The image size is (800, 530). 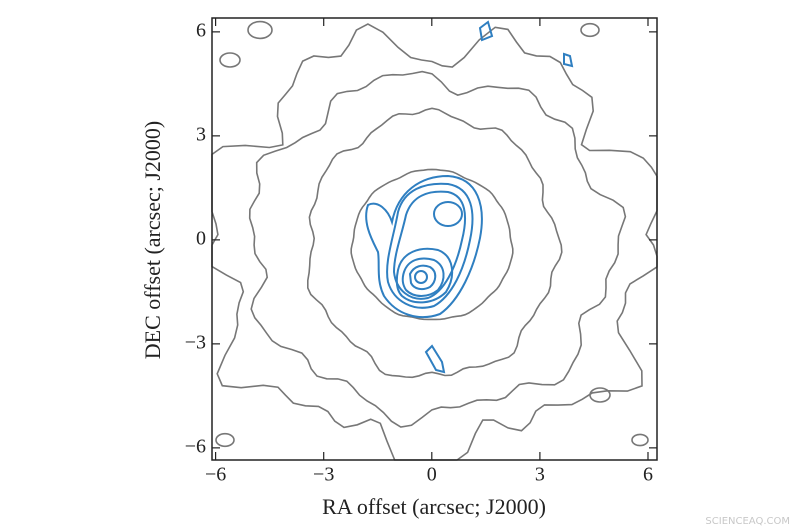 What do you see at coordinates (201, 238) in the screenshot?
I see `y-tick-label: 0` at bounding box center [201, 238].